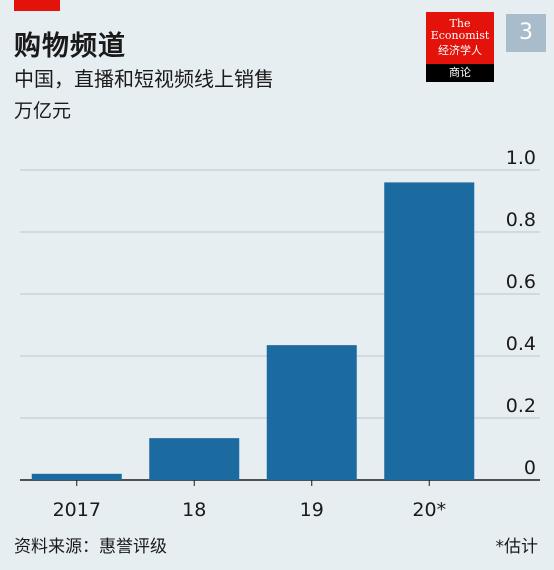  I want to click on chart-title: 购物频道, so click(70, 46).